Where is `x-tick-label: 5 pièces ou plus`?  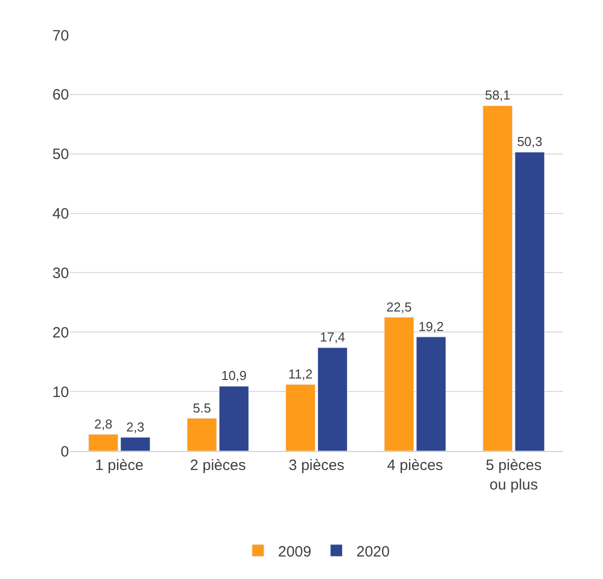
x-tick-label: 5 pièces ou plus is located at coordinates (514, 475).